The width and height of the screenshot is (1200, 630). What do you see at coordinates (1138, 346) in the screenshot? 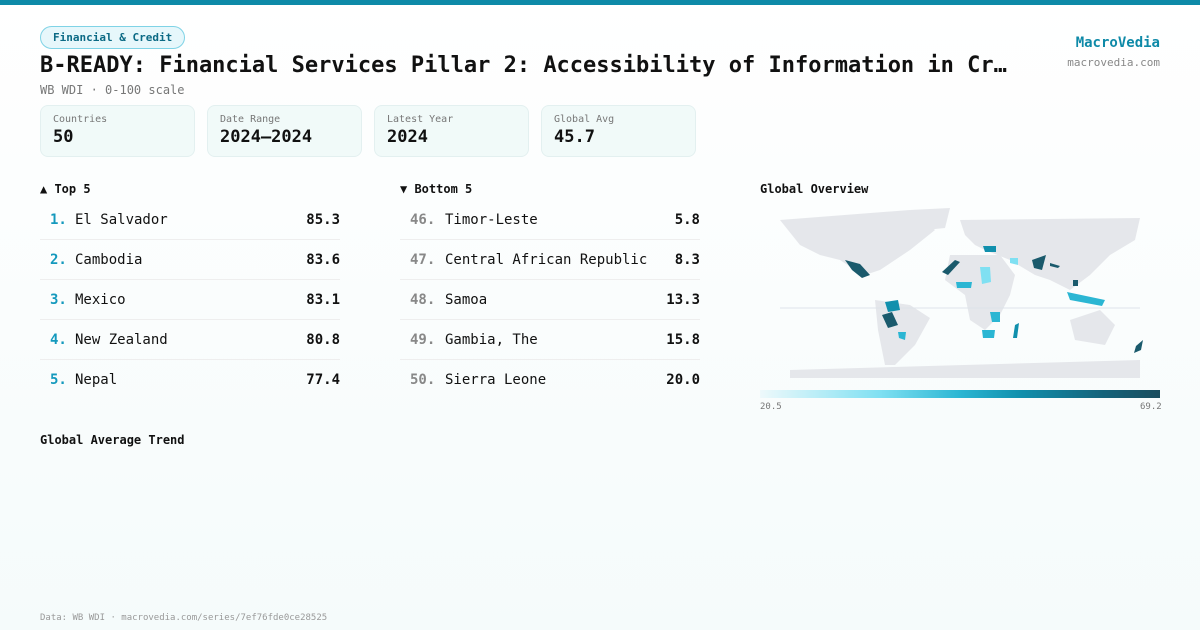
I see `country-new-zealand` at bounding box center [1138, 346].